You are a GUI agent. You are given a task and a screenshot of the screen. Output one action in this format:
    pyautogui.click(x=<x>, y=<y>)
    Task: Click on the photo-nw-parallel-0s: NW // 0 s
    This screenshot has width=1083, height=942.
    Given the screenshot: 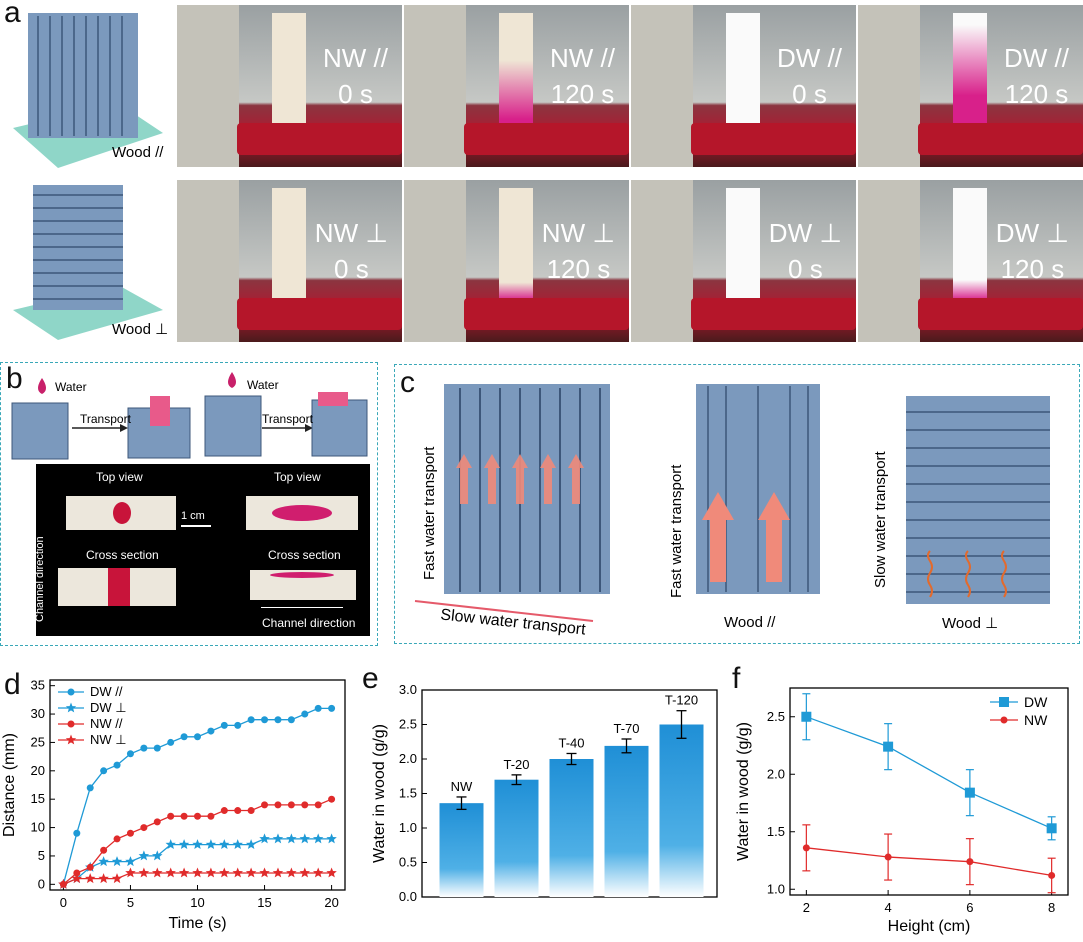 What is the action you would take?
    pyautogui.click(x=289, y=86)
    